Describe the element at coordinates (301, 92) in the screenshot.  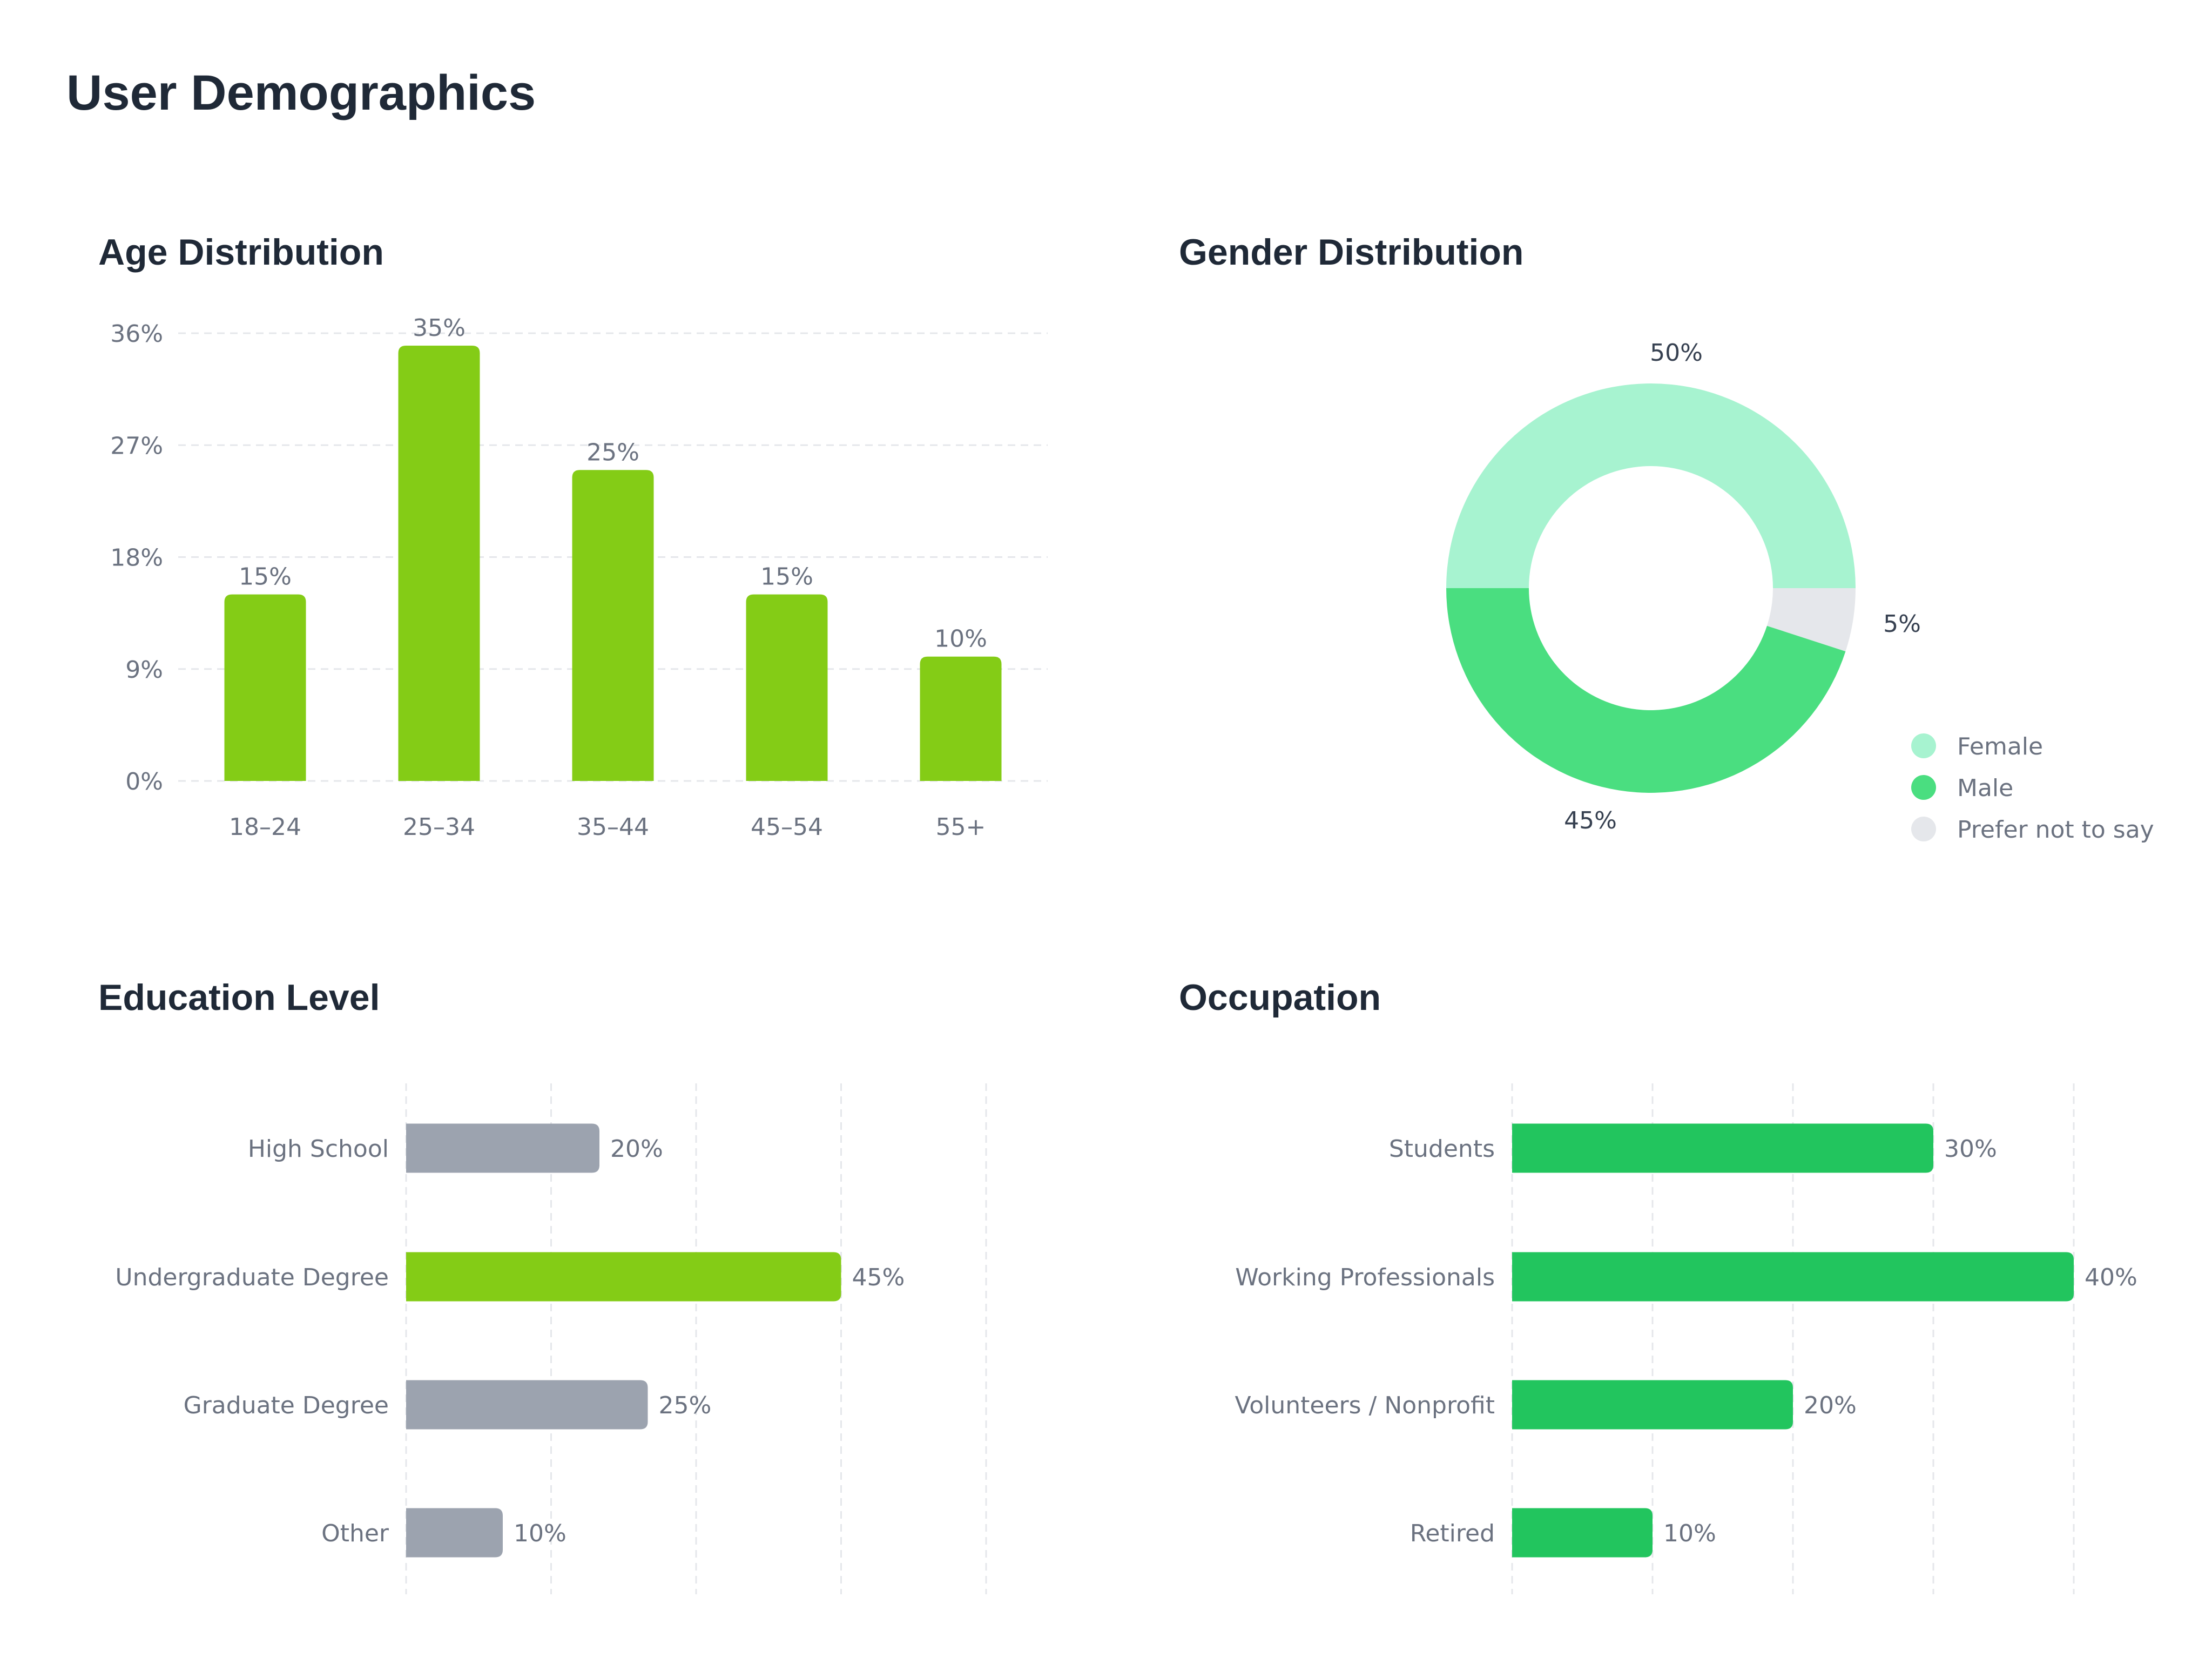
I see `page-title: User Demographics` at that location.